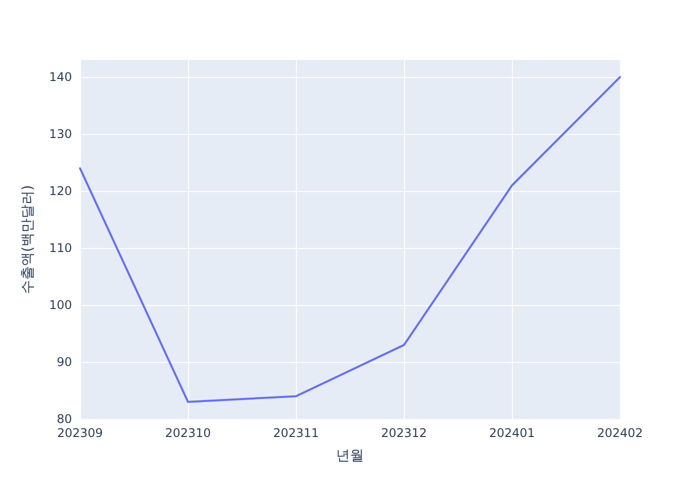  I want to click on y-axis-title: 수출액(백만달러), so click(28, 239).